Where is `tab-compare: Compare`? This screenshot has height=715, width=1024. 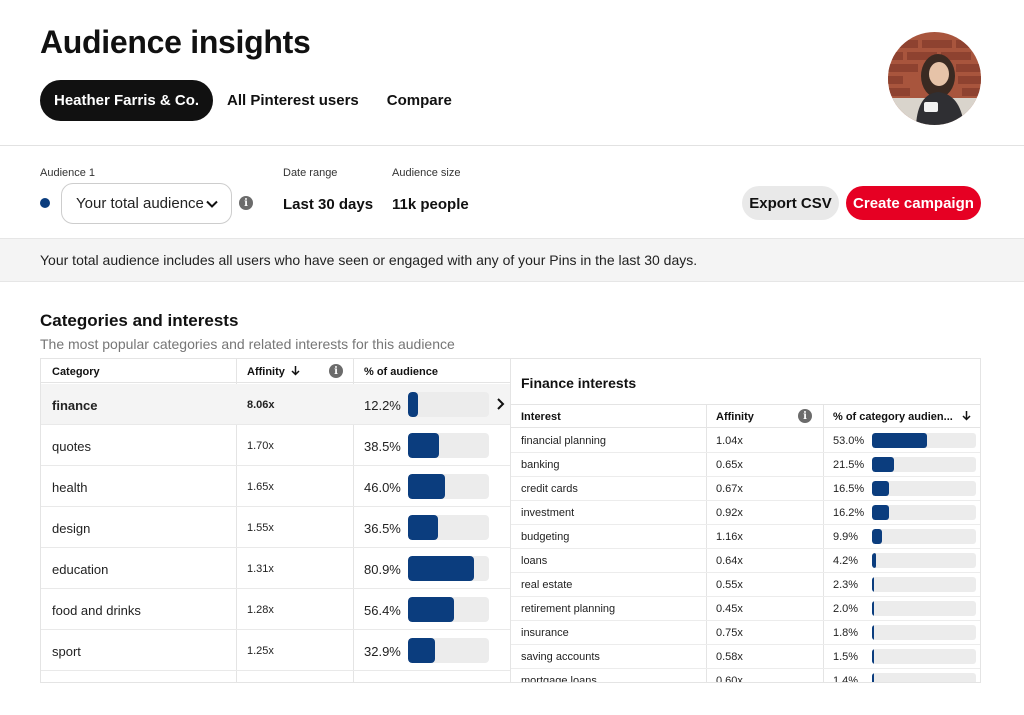
tab-compare: Compare is located at coordinates (419, 100).